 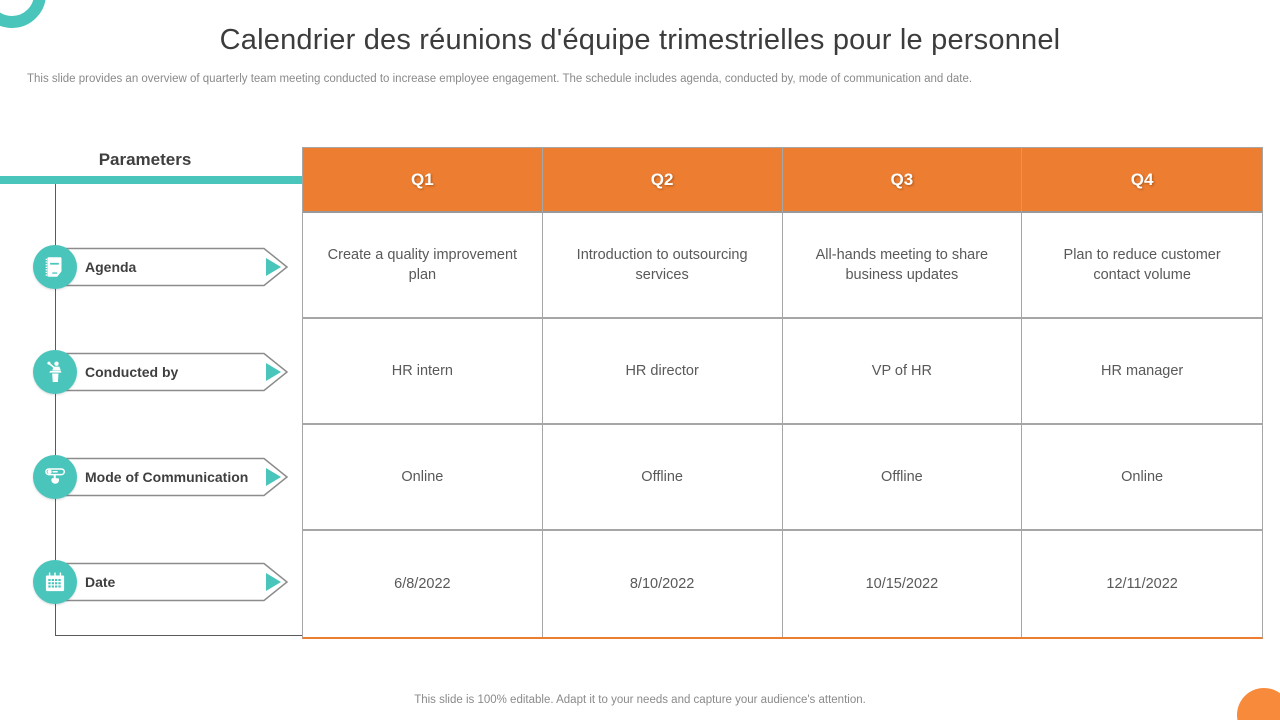 I want to click on mode-q1-cell: Online, so click(x=423, y=478).